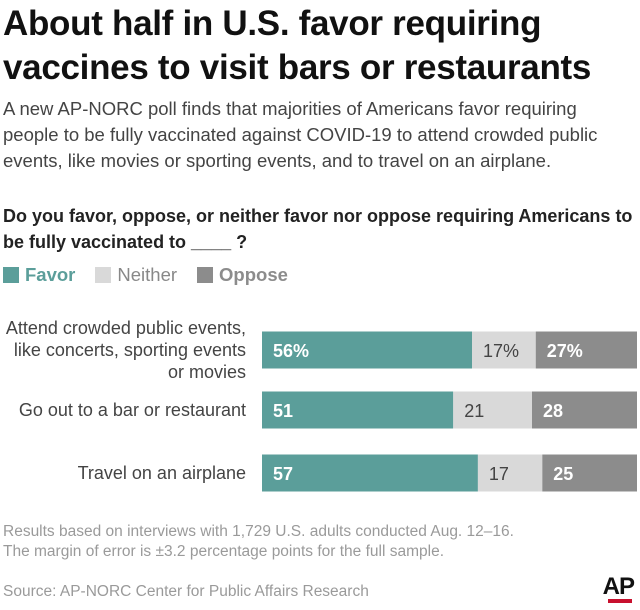 The height and width of the screenshot is (610, 640). I want to click on category-label-line: or movies, so click(207, 372).